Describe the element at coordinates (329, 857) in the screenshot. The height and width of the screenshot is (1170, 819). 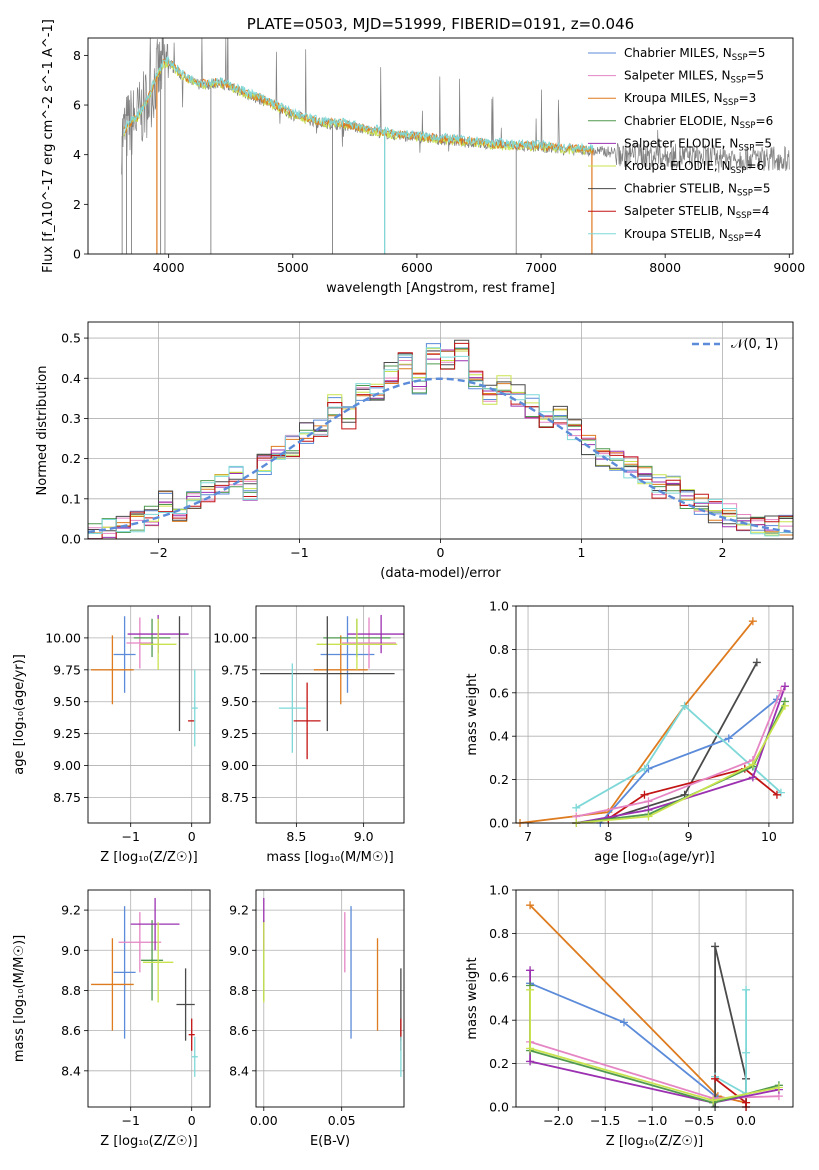
I see `x-axis-label: mass [log₁₀(M/M☉)]` at that location.